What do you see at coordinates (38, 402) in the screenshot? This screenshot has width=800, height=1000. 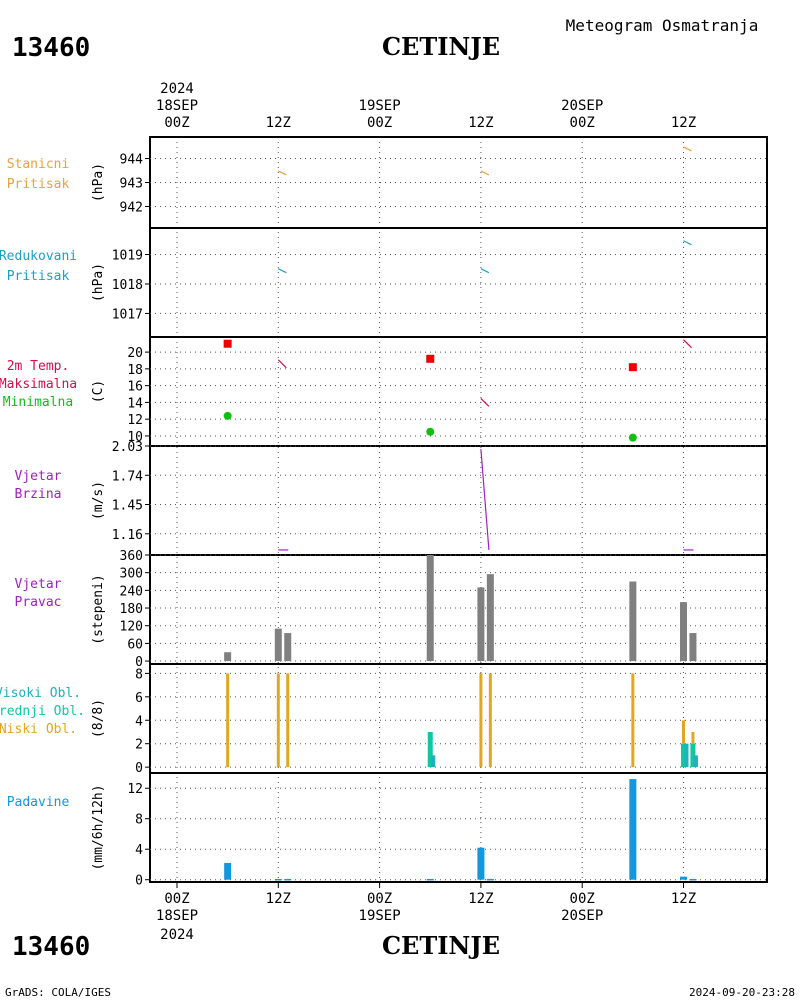 I see `panel-label: Minimalna` at bounding box center [38, 402].